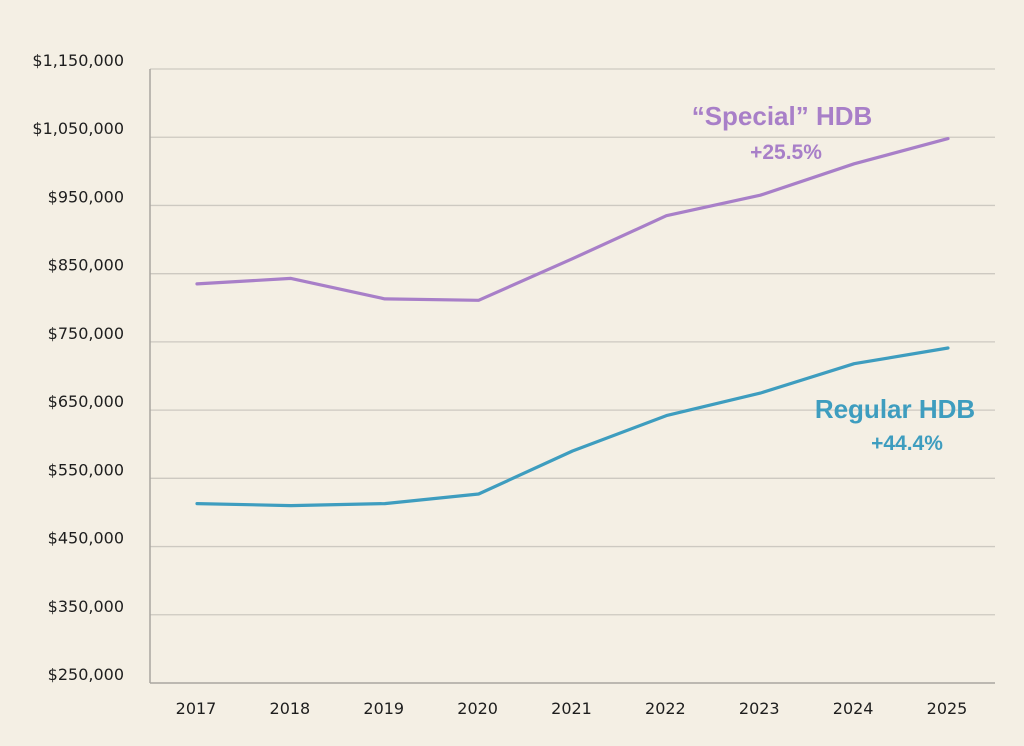  I want to click on series-change-regular-hdb: +44.4%, so click(907, 443).